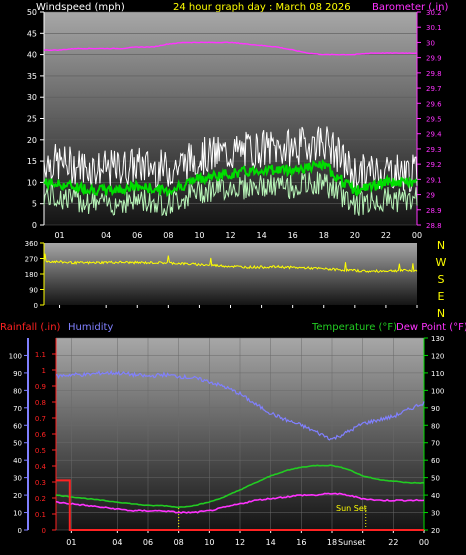 Image resolution: width=466 pixels, height=555 pixels. I want to click on sunset-tick-label: Sunset, so click(351, 542).